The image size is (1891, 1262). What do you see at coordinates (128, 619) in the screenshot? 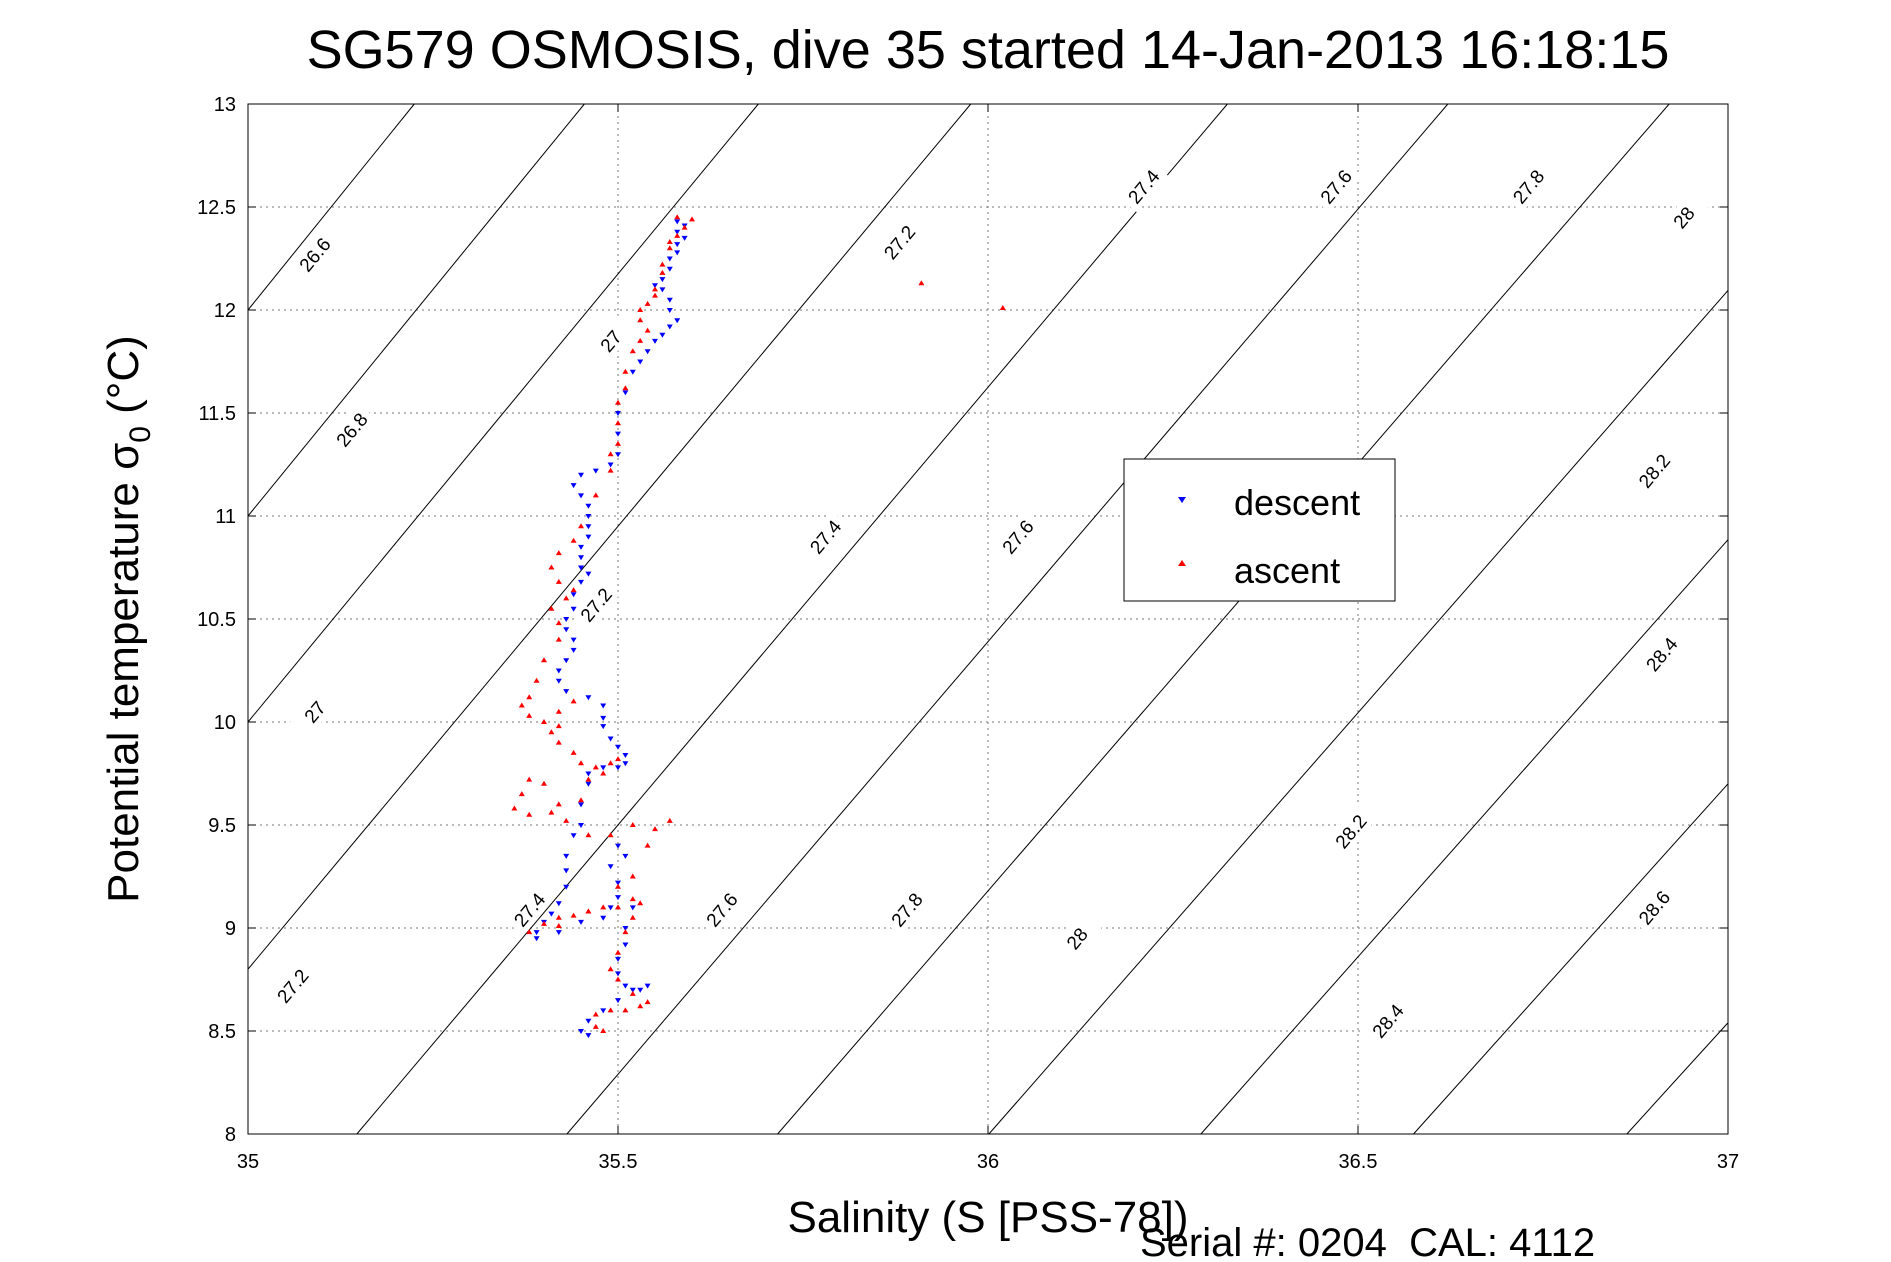
I see `svg-text: Potential temperature σ0 (°C)` at bounding box center [128, 619].